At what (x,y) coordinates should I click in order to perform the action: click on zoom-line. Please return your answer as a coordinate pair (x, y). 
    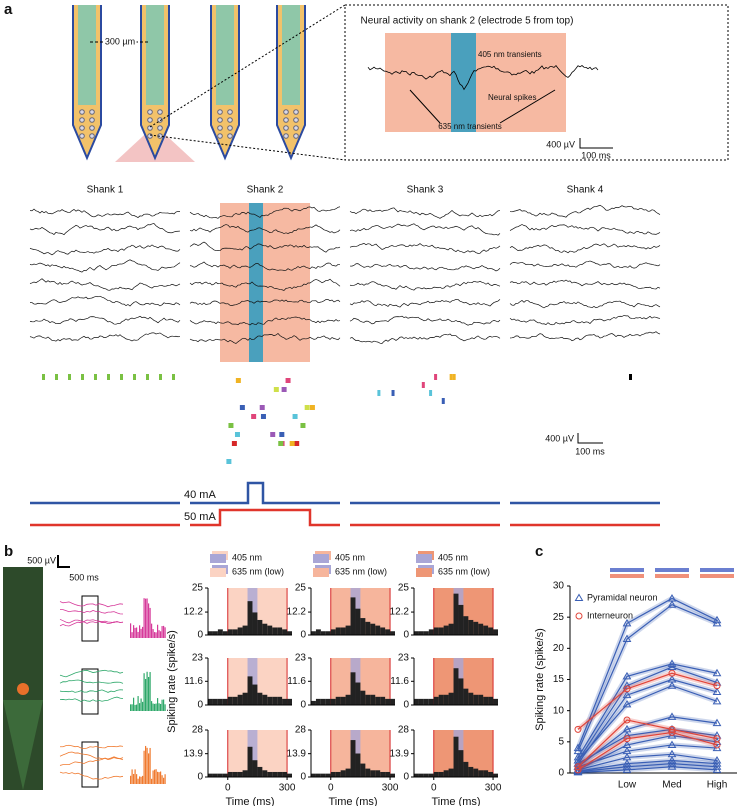
    Looking at the image, I should click on (247, 147).